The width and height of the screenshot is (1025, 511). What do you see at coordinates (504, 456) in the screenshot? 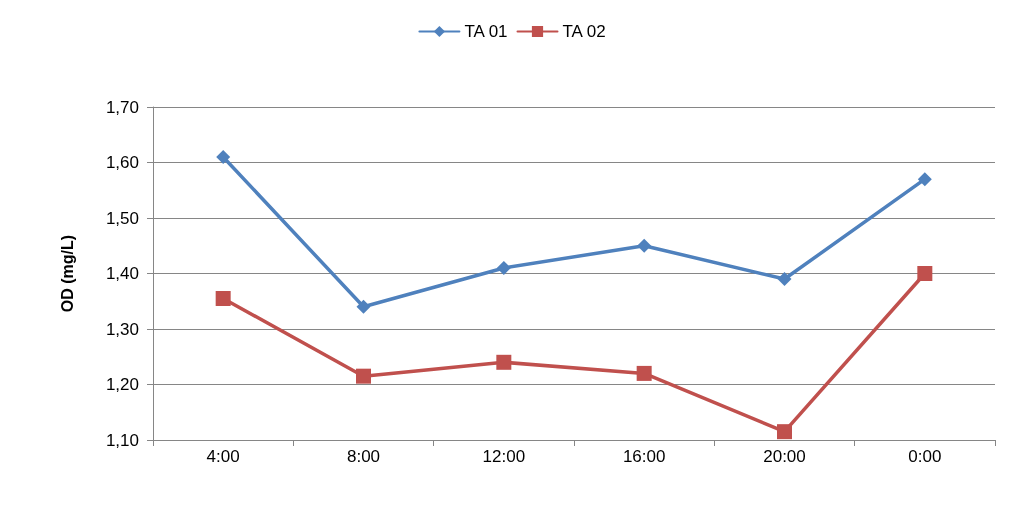
I see `x-tick-label: 12:00` at bounding box center [504, 456].